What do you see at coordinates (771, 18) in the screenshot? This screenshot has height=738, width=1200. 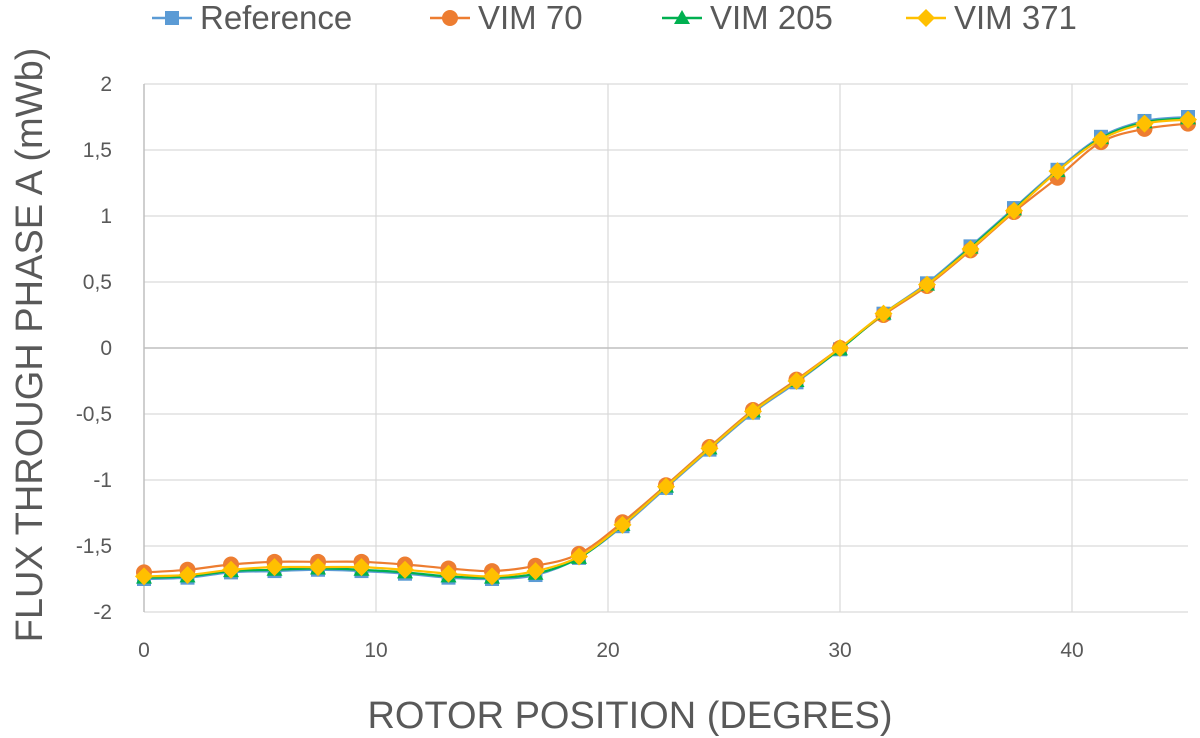 I see `legend-label: VIM 205` at bounding box center [771, 18].